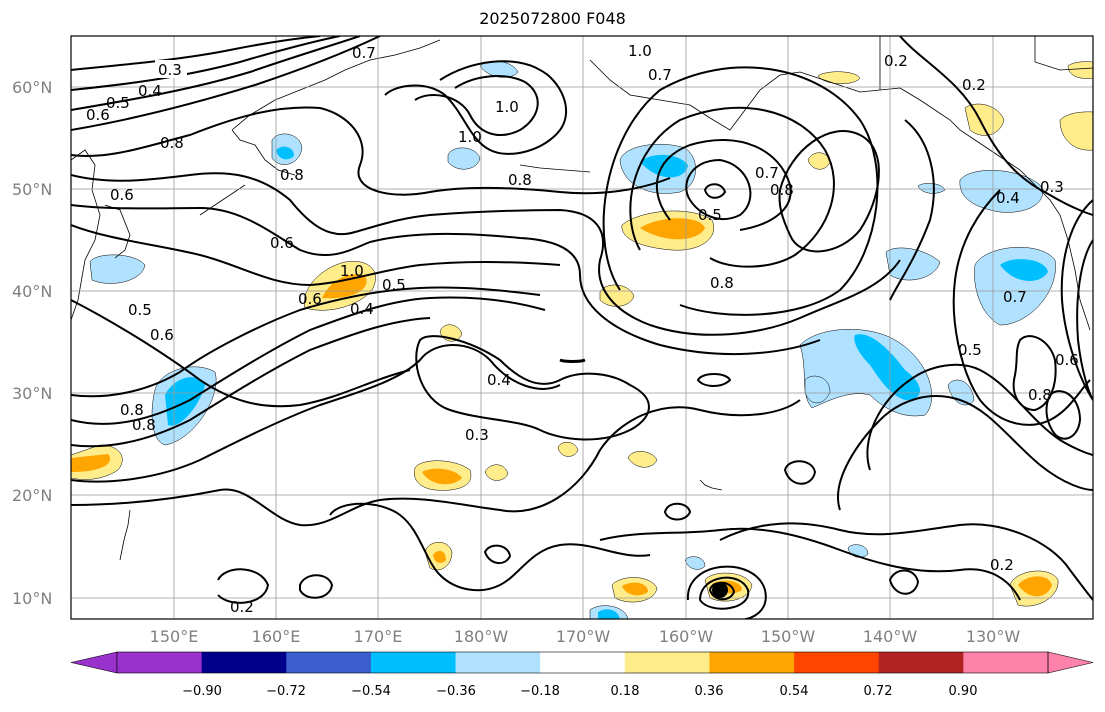 The width and height of the screenshot is (1105, 712). I want to click on map-title: 2025072800 F048, so click(552, 18).